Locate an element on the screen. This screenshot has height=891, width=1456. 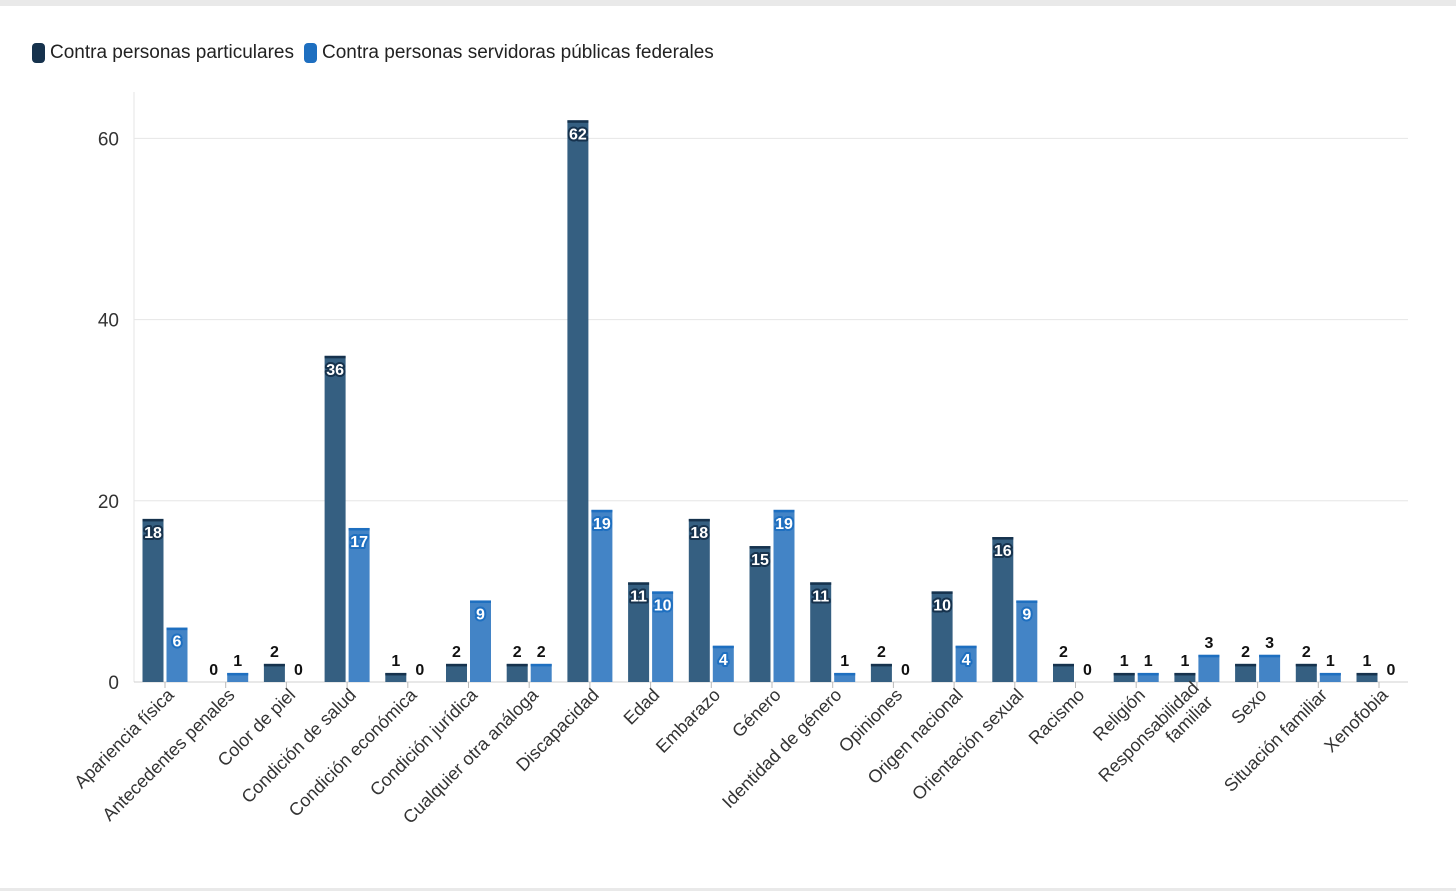
legend-swatch-particulares is located at coordinates (38, 53).